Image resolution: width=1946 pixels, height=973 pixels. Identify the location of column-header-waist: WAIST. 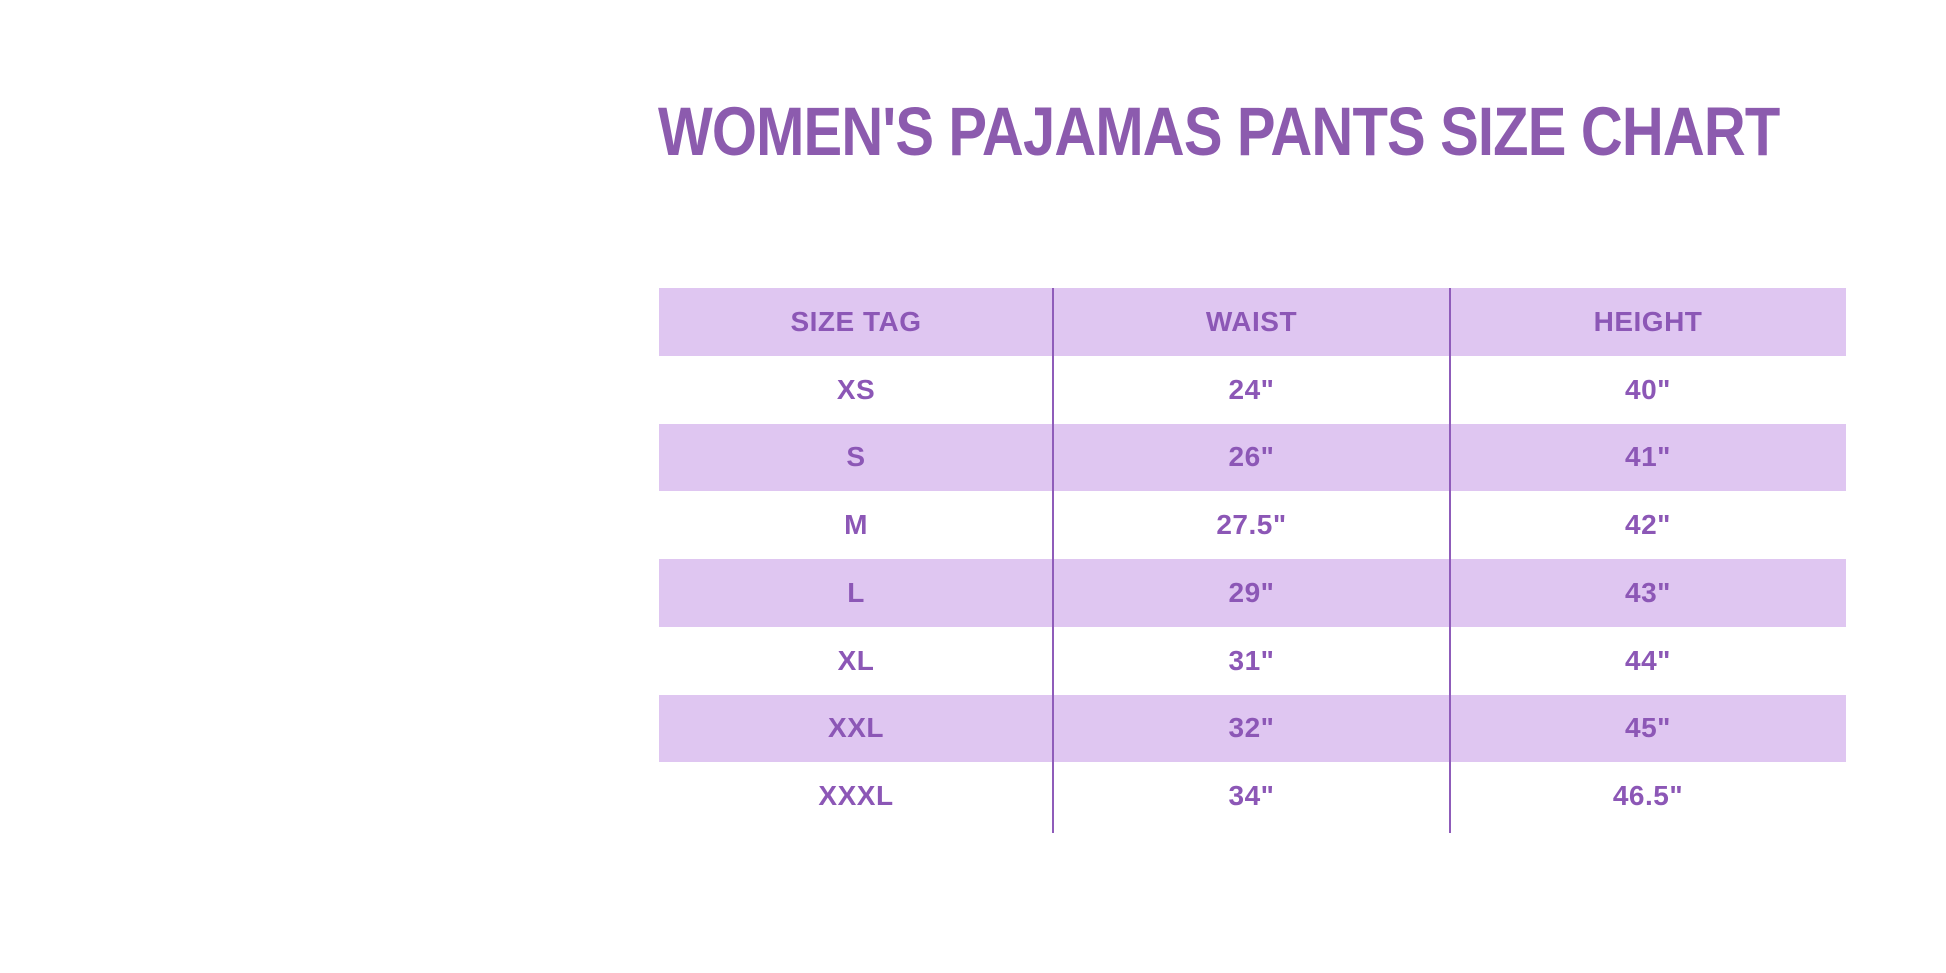
(1251, 321).